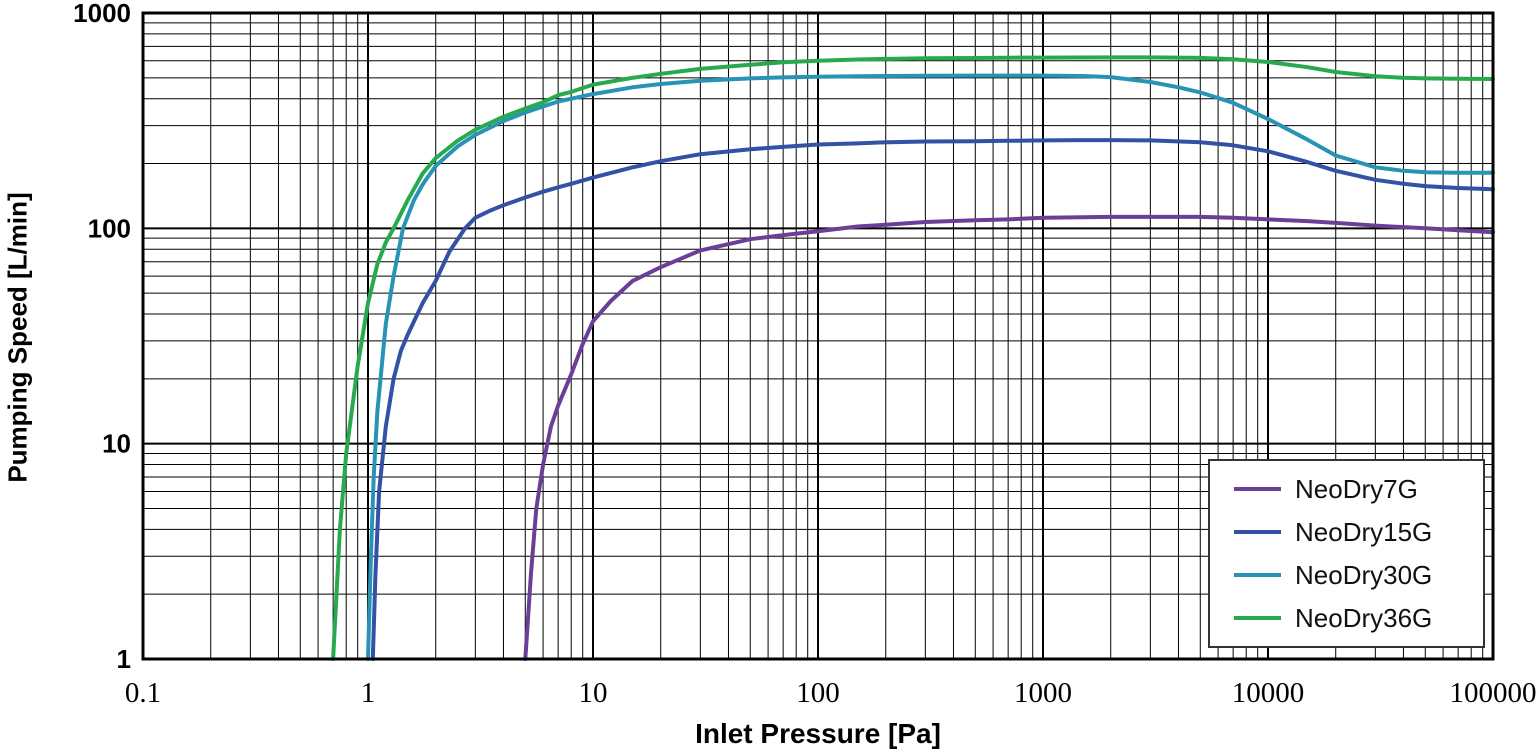 This screenshot has height=750, width=1540. Describe the element at coordinates (1043, 693) in the screenshot. I see `x-tick-label: 1000` at that location.